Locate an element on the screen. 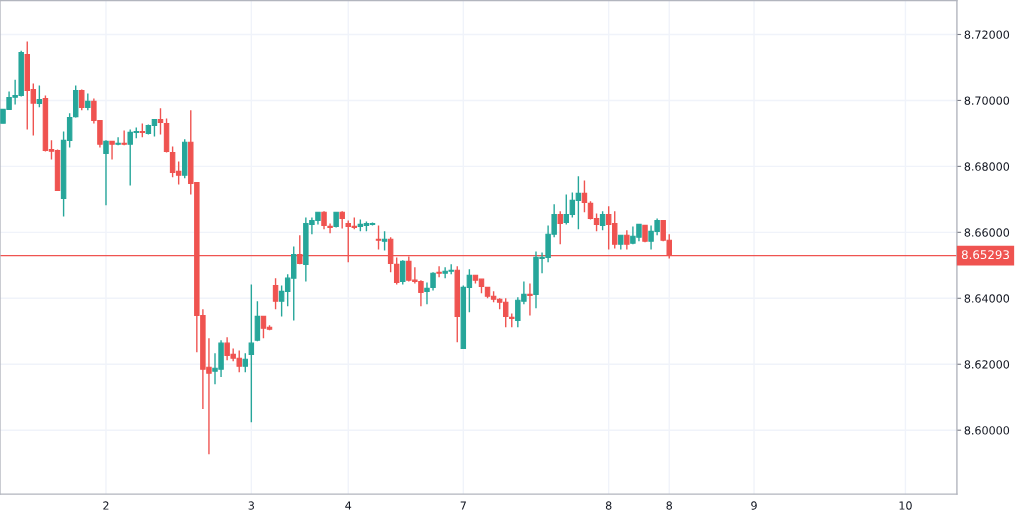 The image size is (1018, 518). ref-line-label: 8.65293 is located at coordinates (985, 255).